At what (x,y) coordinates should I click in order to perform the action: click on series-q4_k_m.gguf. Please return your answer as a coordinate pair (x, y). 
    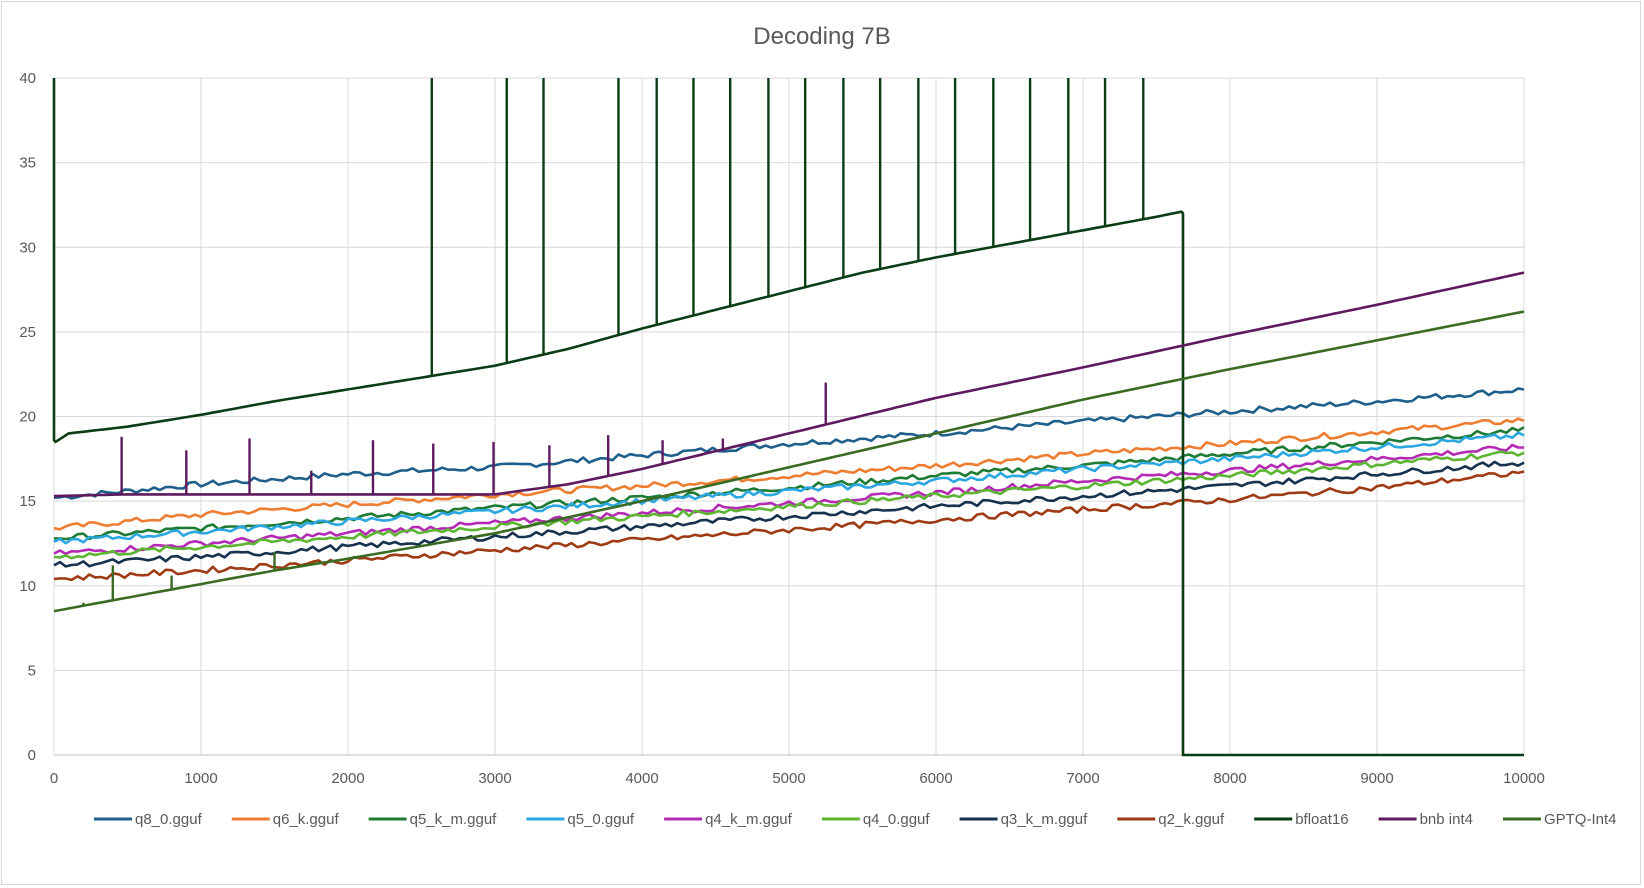
    Looking at the image, I should click on (789, 499).